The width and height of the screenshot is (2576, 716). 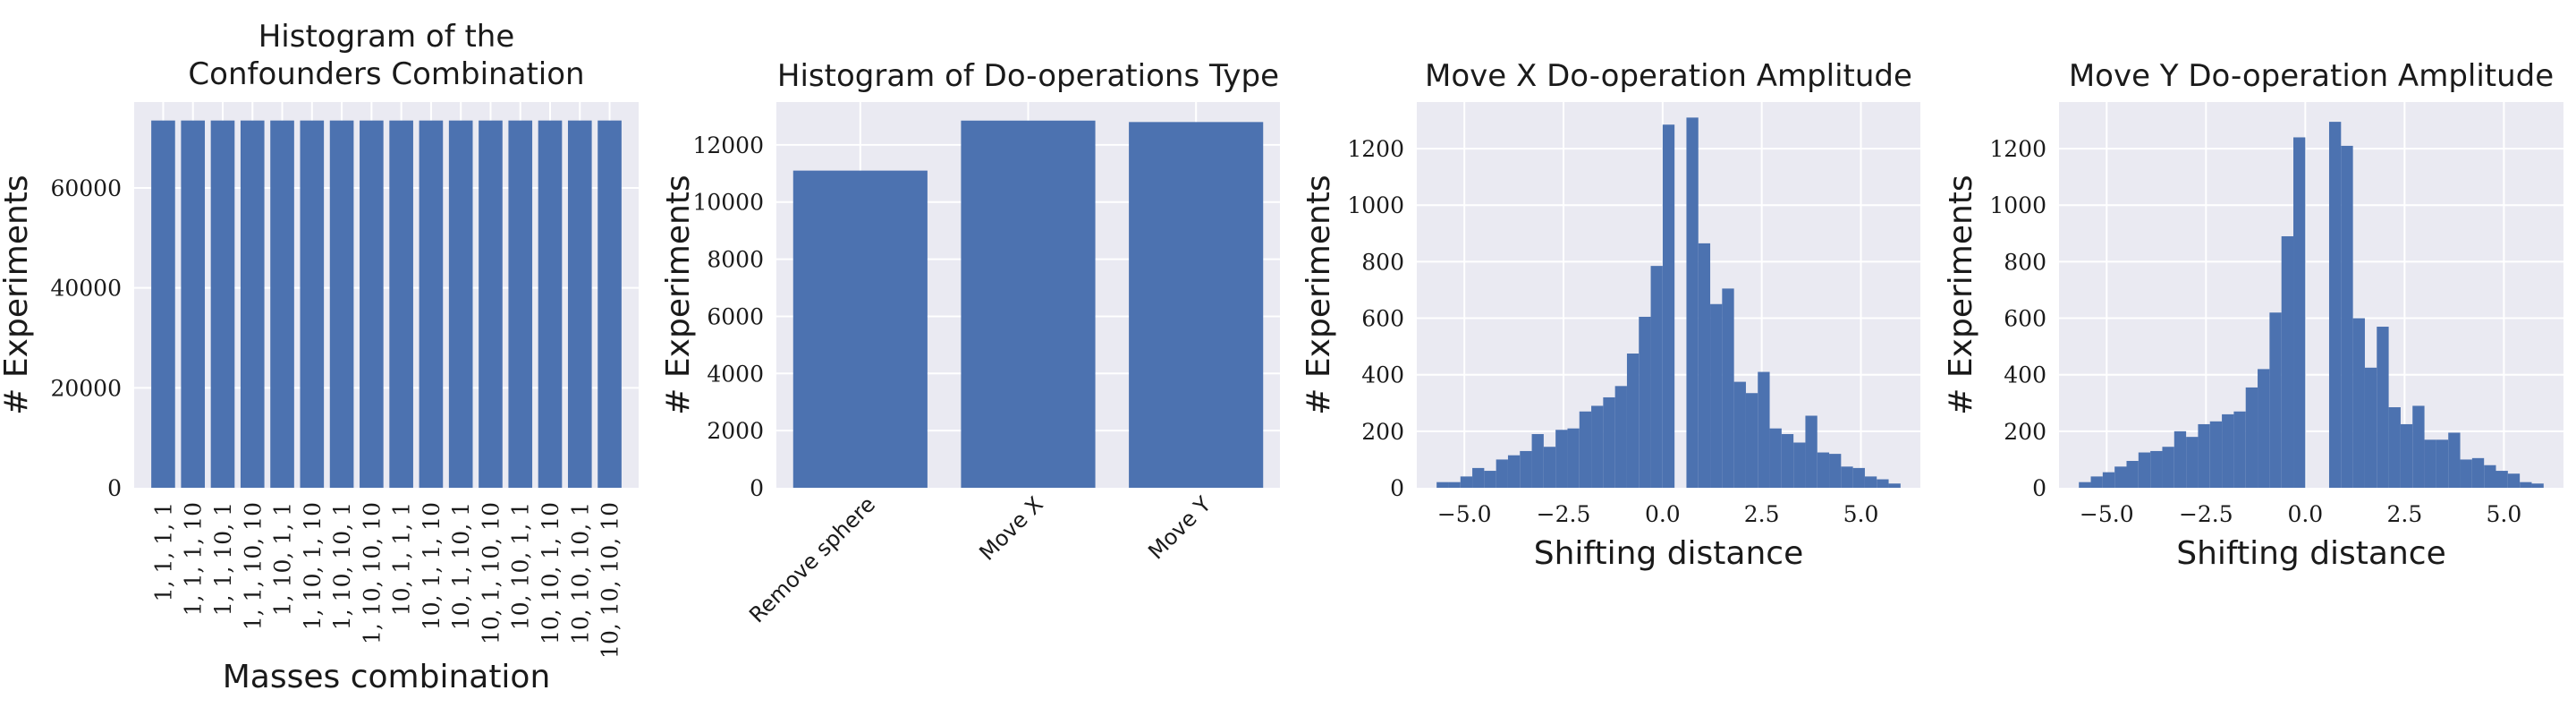 I want to click on x-axis-label: Shifting distance, so click(x=1668, y=553).